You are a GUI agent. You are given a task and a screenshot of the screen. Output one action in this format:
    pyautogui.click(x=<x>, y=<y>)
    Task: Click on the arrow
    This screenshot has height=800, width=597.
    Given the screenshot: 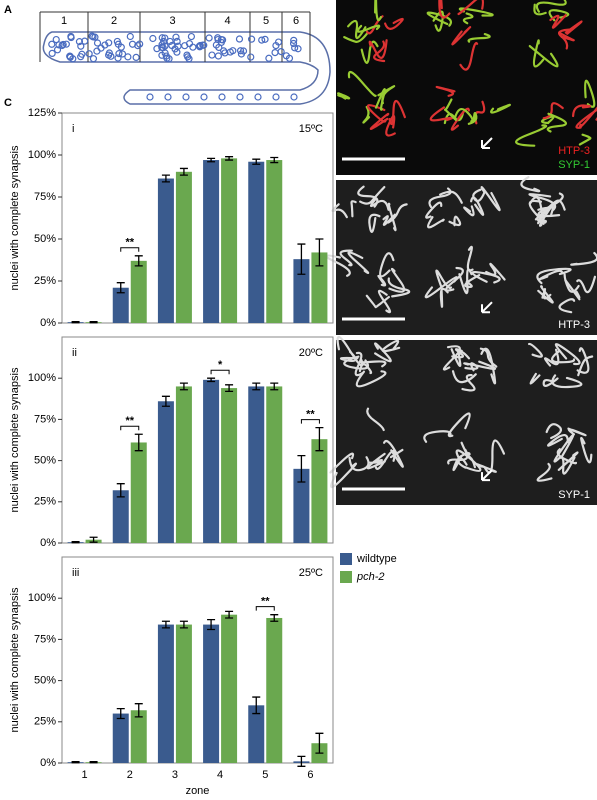 What is the action you would take?
    pyautogui.click(x=487, y=475)
    